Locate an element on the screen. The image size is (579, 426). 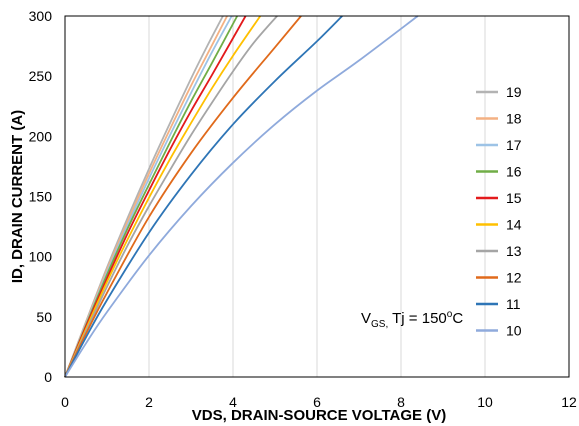
y-tick-label-250: 250 is located at coordinates (41, 76).